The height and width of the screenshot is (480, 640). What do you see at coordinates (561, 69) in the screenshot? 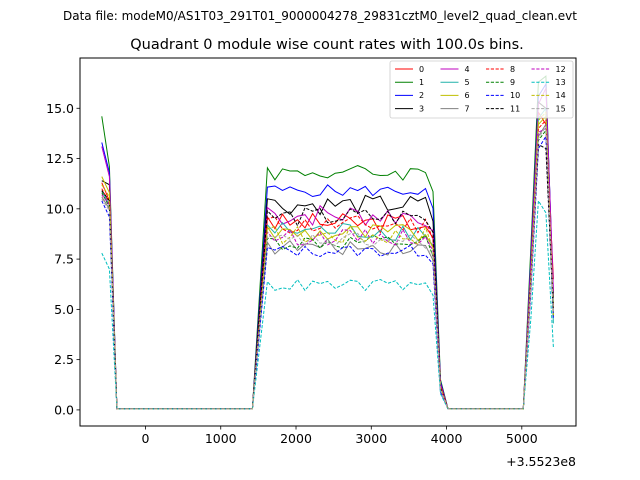
I see `legend-label-12: 12` at bounding box center [561, 69].